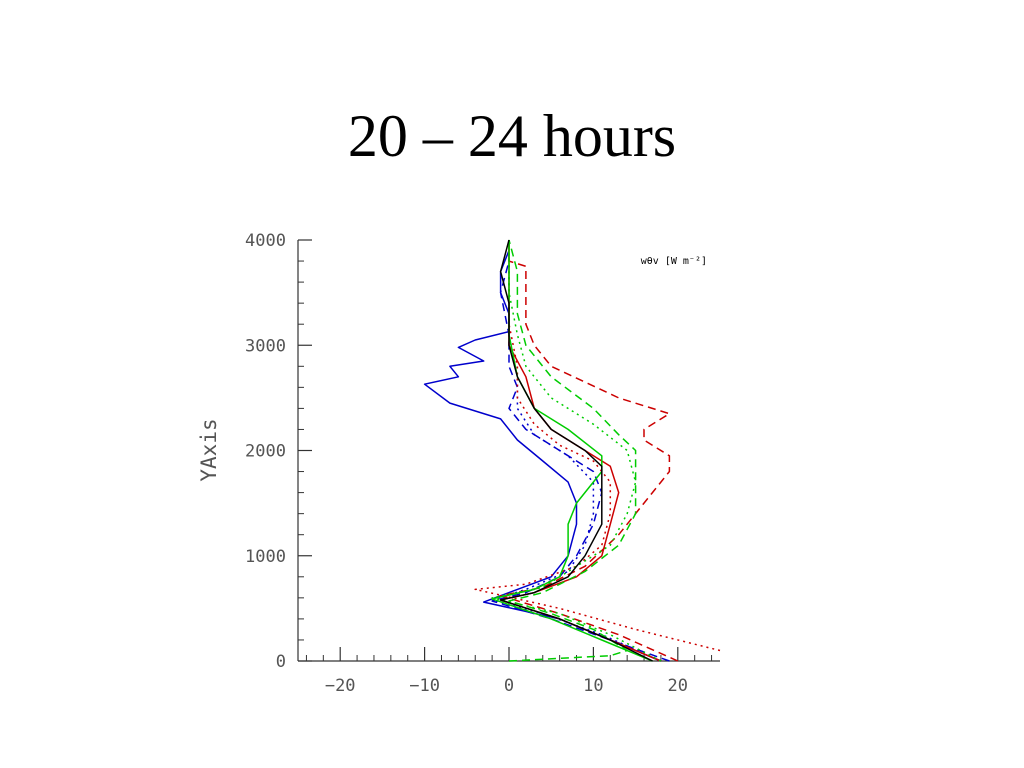 This screenshot has height=768, width=1024. What do you see at coordinates (265, 557) in the screenshot?
I see `y-tick-label: 1000` at bounding box center [265, 557].